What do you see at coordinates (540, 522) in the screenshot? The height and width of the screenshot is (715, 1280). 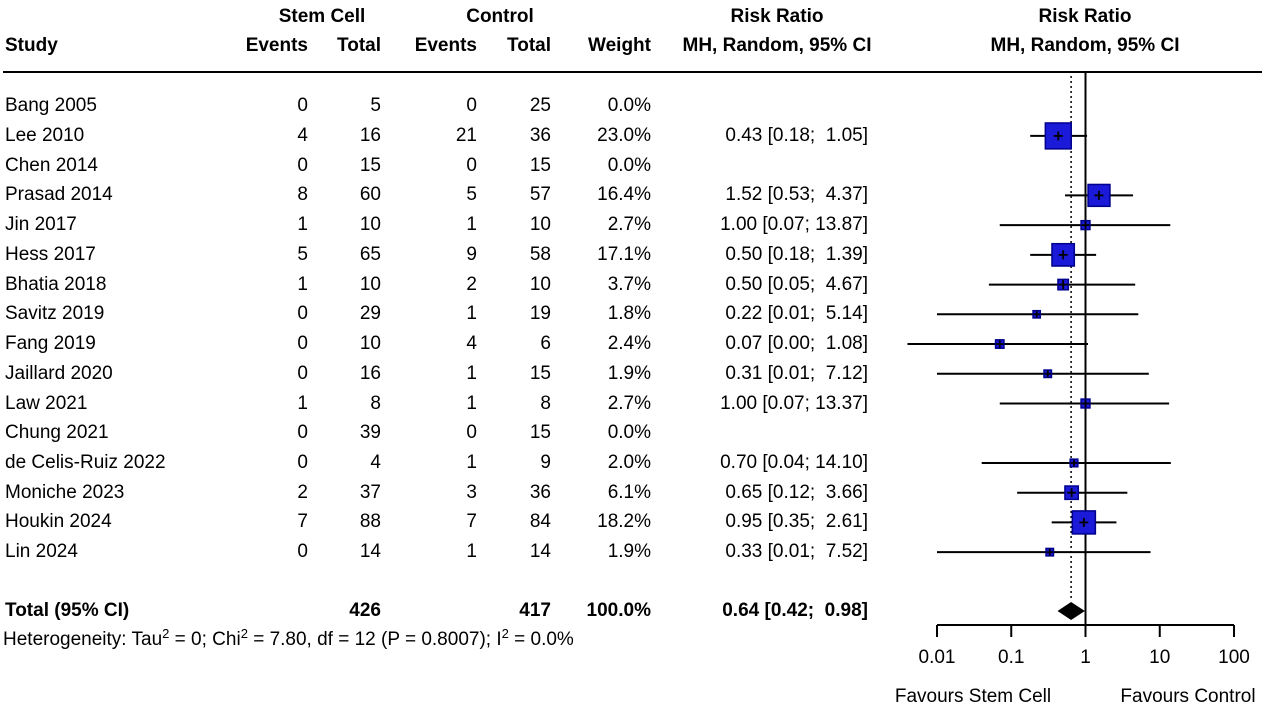 I see `control-total-value: 84` at bounding box center [540, 522].